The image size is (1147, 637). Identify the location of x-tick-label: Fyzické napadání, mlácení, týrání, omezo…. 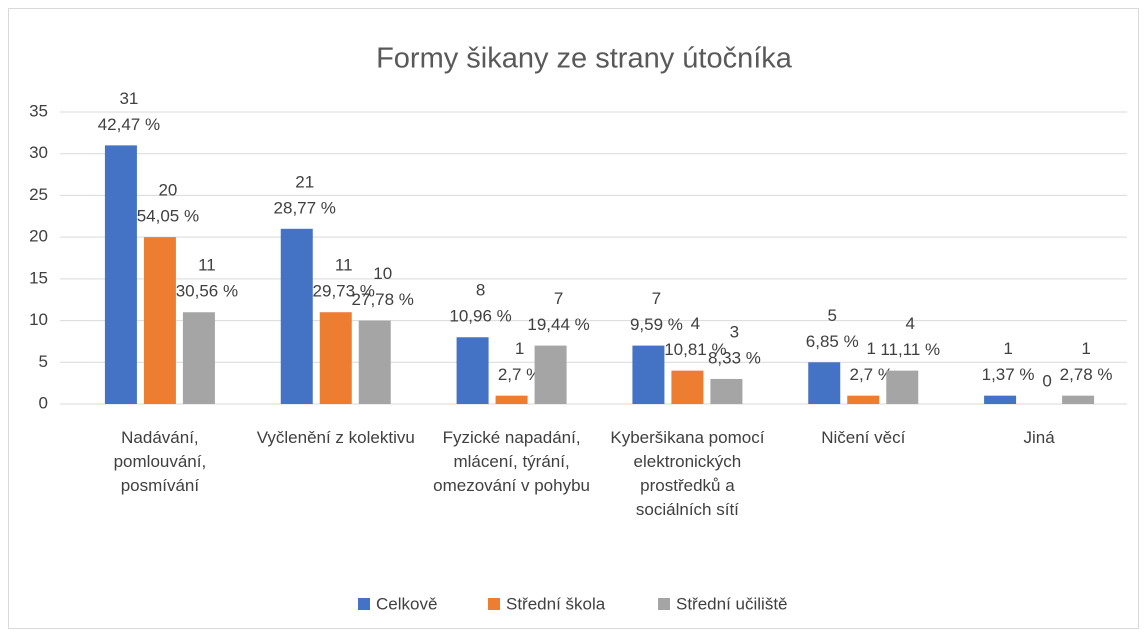
(512, 461).